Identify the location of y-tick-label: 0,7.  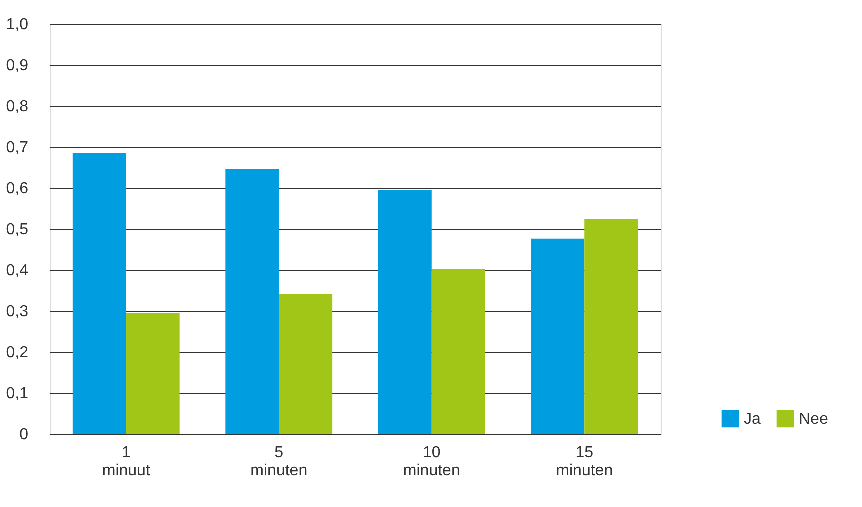
(17, 148).